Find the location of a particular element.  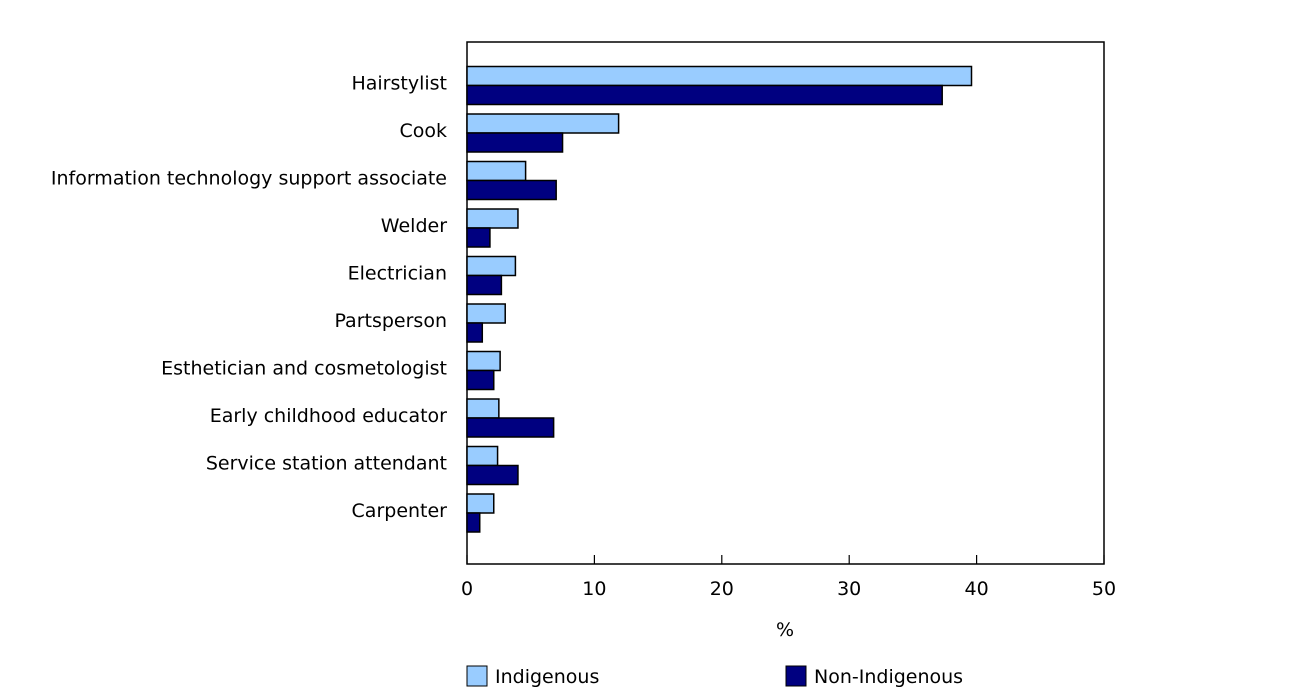

category-label: Cook is located at coordinates (423, 131).